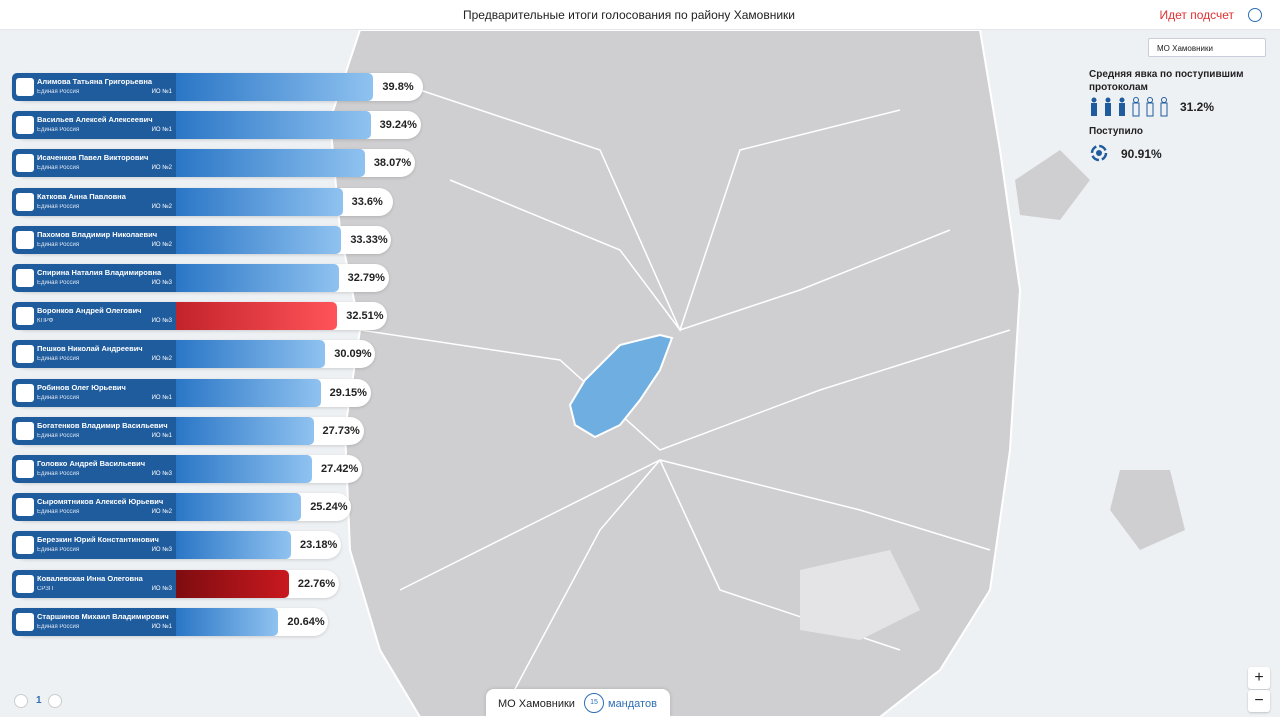  Describe the element at coordinates (306, 621) in the screenshot. I see `result-label: 20.64%` at that location.